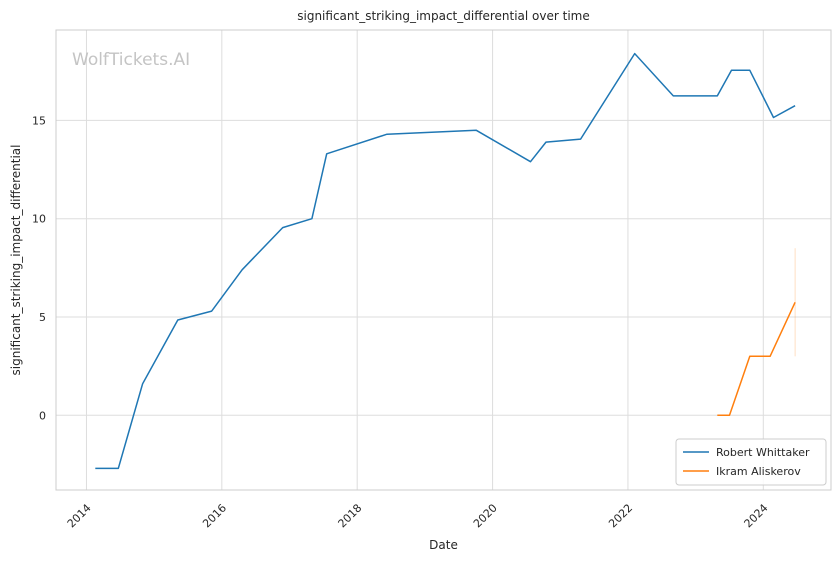  I want to click on legend-label: Robert Whittaker, so click(763, 452).